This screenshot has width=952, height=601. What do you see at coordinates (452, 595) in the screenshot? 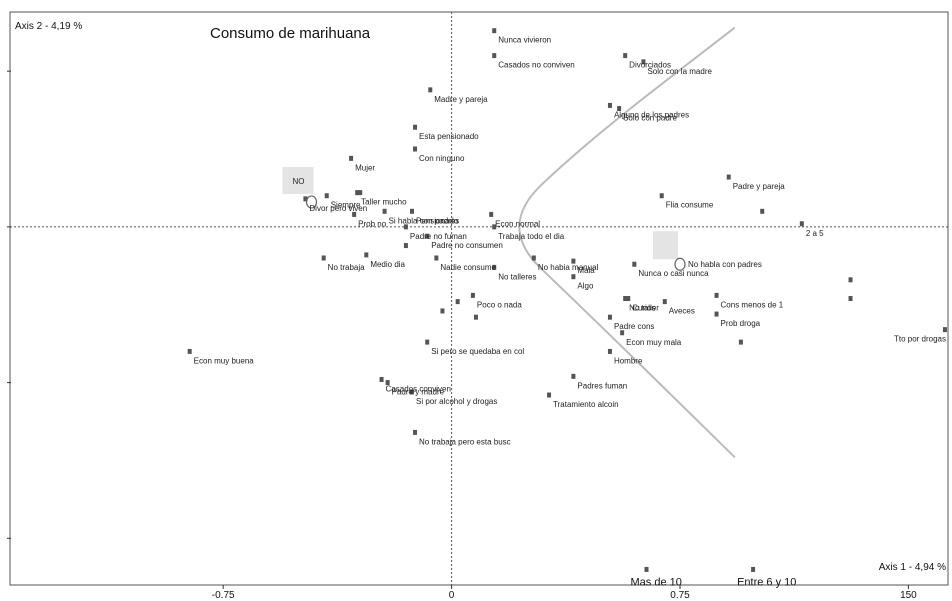
I see `x-tick-label: 0` at bounding box center [452, 595].